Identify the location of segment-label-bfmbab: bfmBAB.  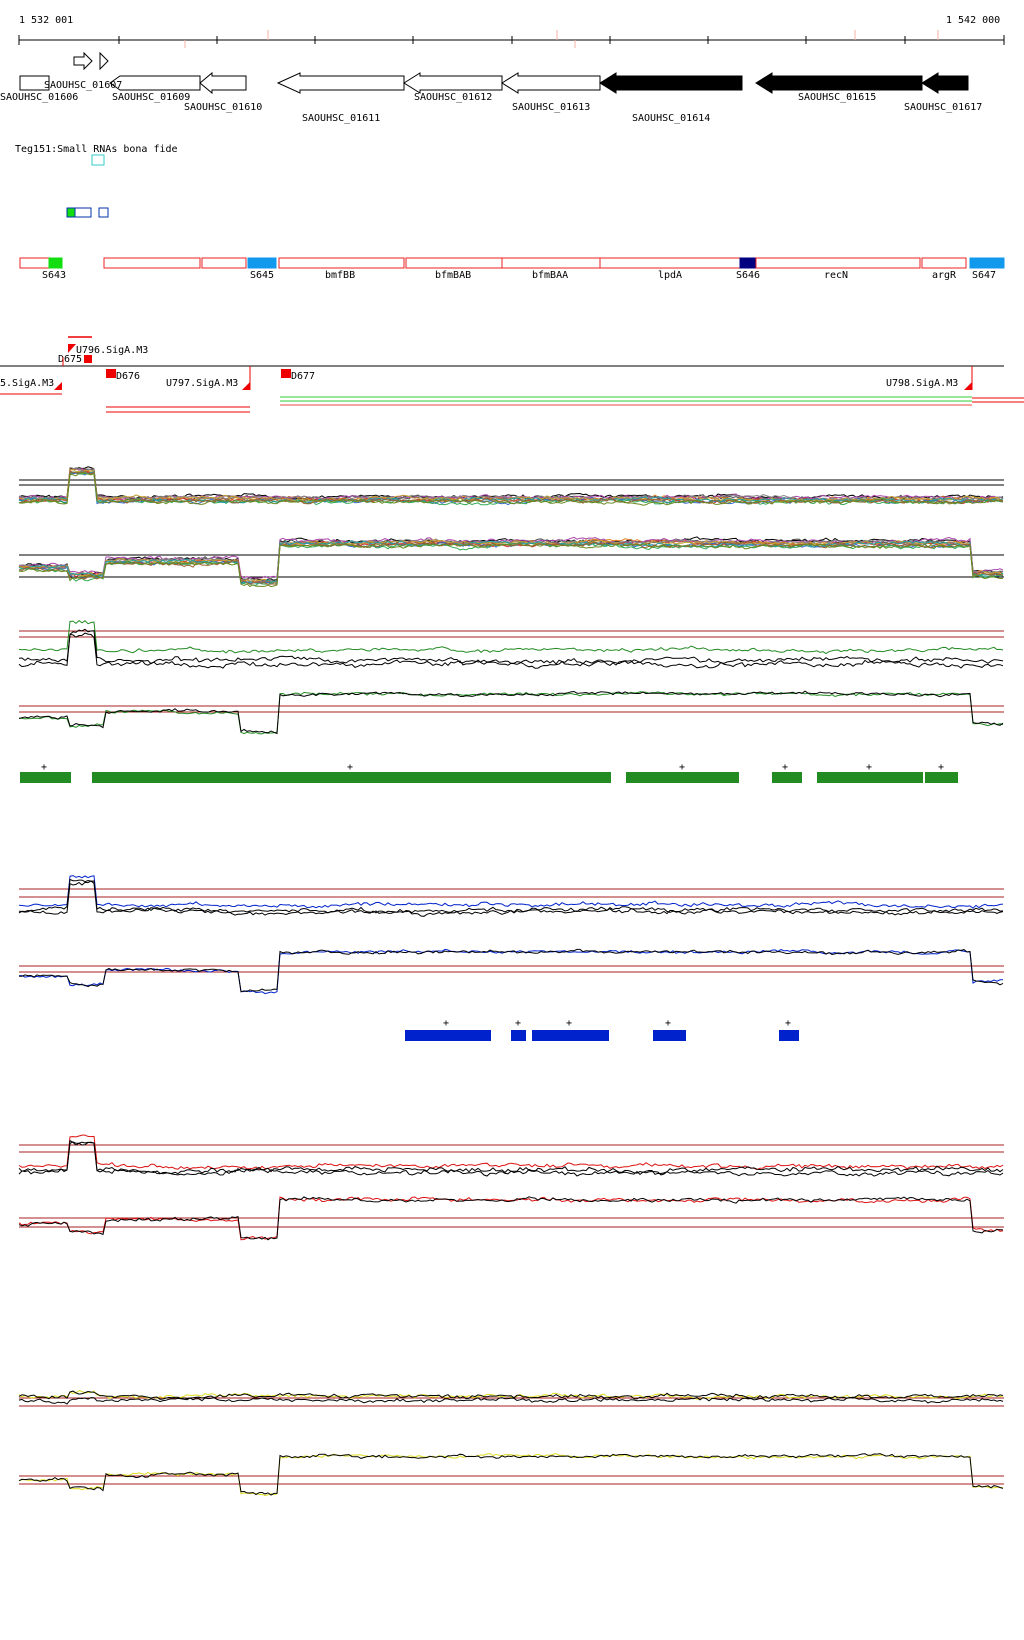
(453, 275).